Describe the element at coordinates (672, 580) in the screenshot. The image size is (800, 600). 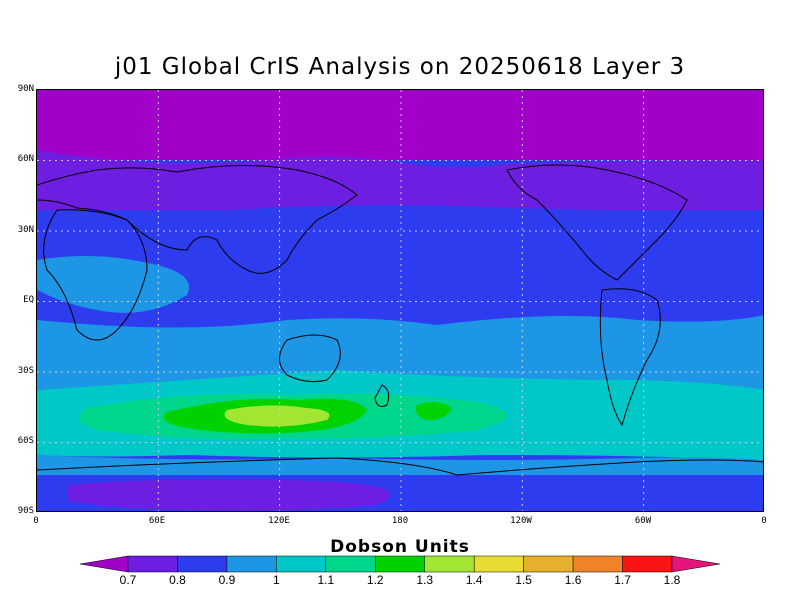
I see `colorbar-tick-label: 1.8` at that location.